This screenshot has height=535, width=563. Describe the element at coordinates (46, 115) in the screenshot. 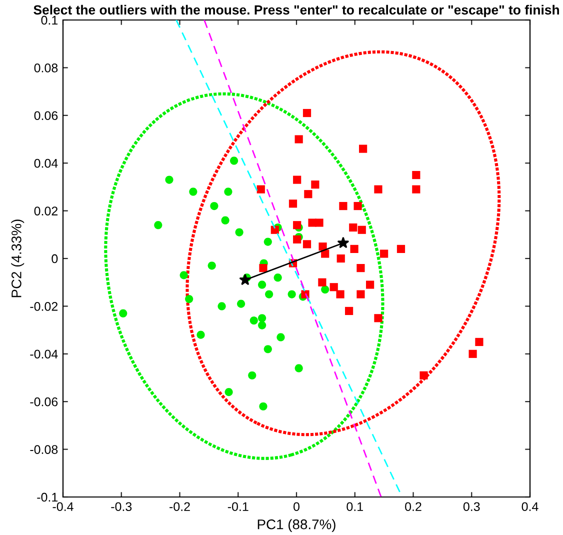

I see `y-tick-label: 0.06` at that location.